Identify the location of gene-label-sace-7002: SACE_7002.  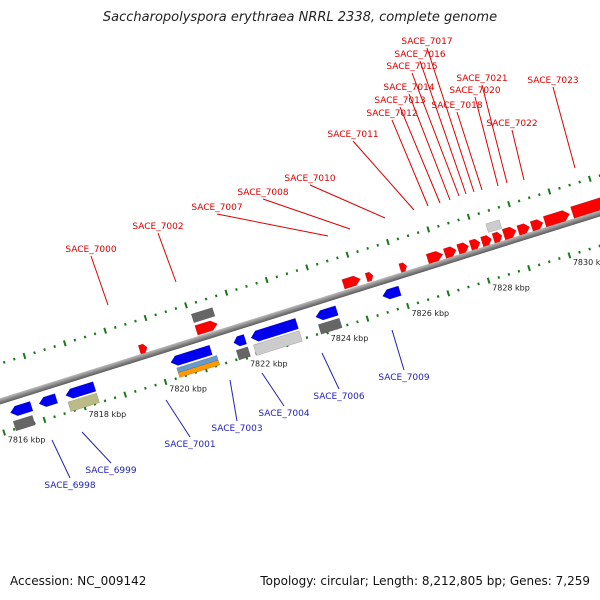
(157, 227).